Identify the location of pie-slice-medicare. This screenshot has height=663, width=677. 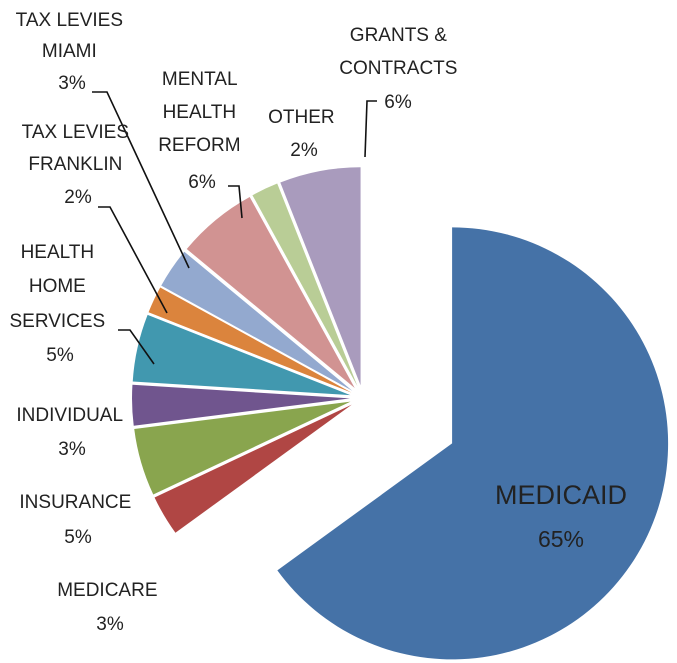
(253, 468).